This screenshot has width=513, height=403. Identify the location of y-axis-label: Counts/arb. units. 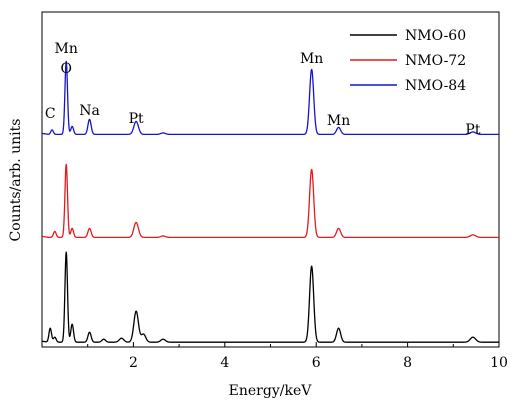
(16, 180).